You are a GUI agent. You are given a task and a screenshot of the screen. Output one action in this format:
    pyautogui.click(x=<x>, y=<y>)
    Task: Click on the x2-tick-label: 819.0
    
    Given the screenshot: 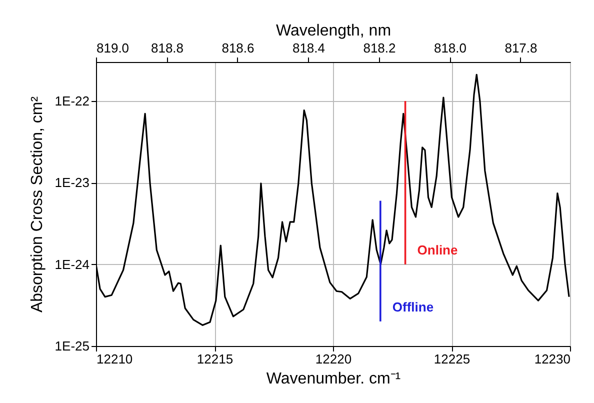 What is the action you would take?
    pyautogui.click(x=113, y=48)
    